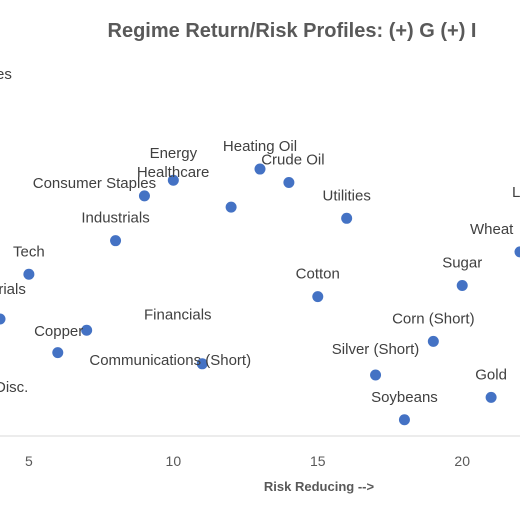 The height and width of the screenshot is (525, 520). Describe the element at coordinates (292, 159) in the screenshot. I see `point-label: Crude Oil` at that location.